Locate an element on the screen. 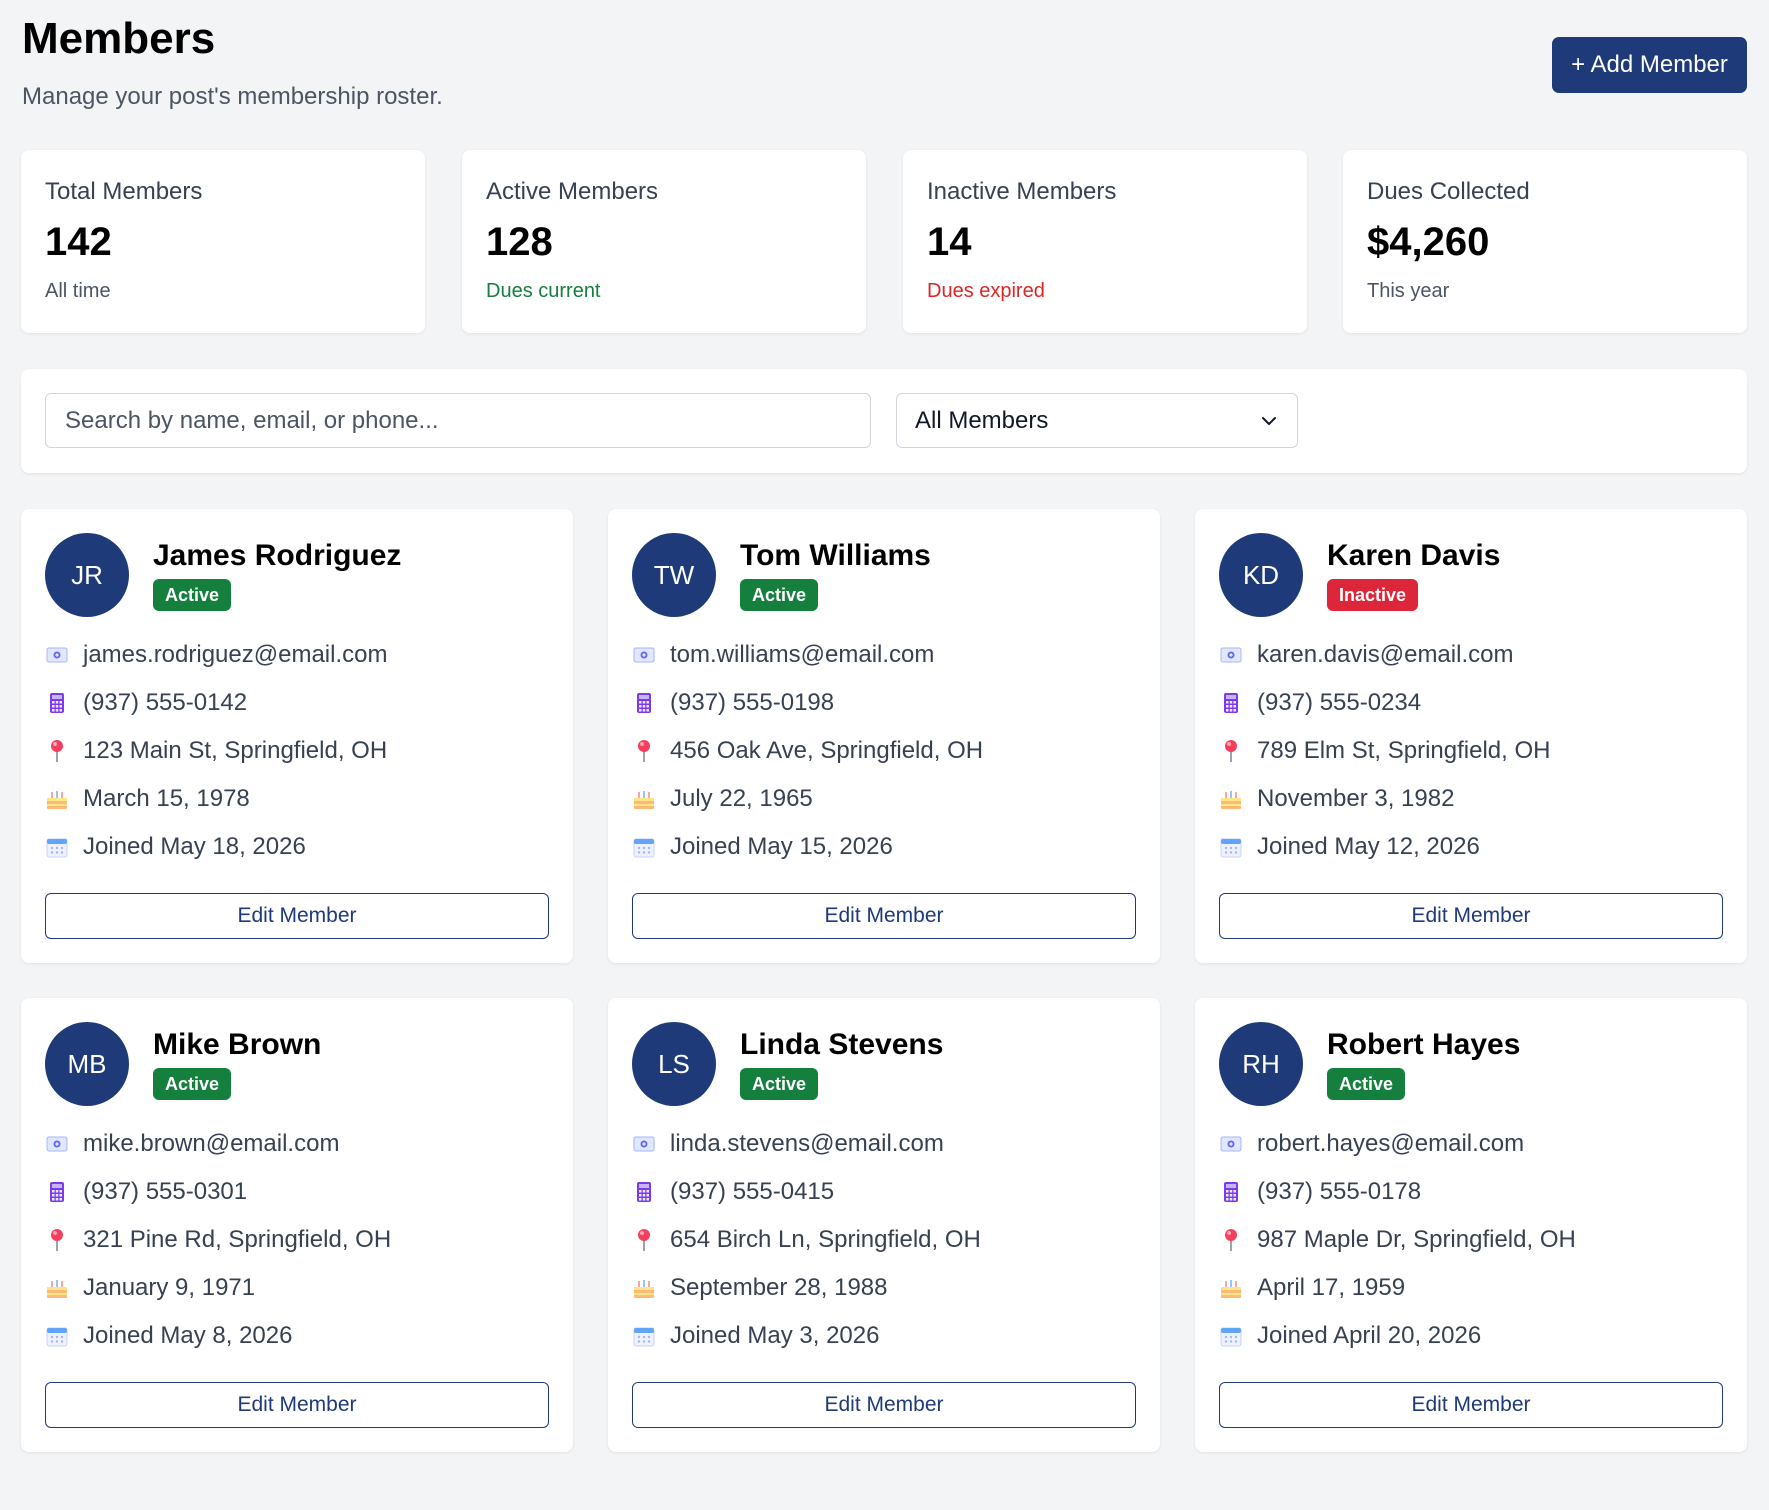 This screenshot has width=1769, height=1510. member-phone: (937) 555-0234 is located at coordinates (1320, 703).